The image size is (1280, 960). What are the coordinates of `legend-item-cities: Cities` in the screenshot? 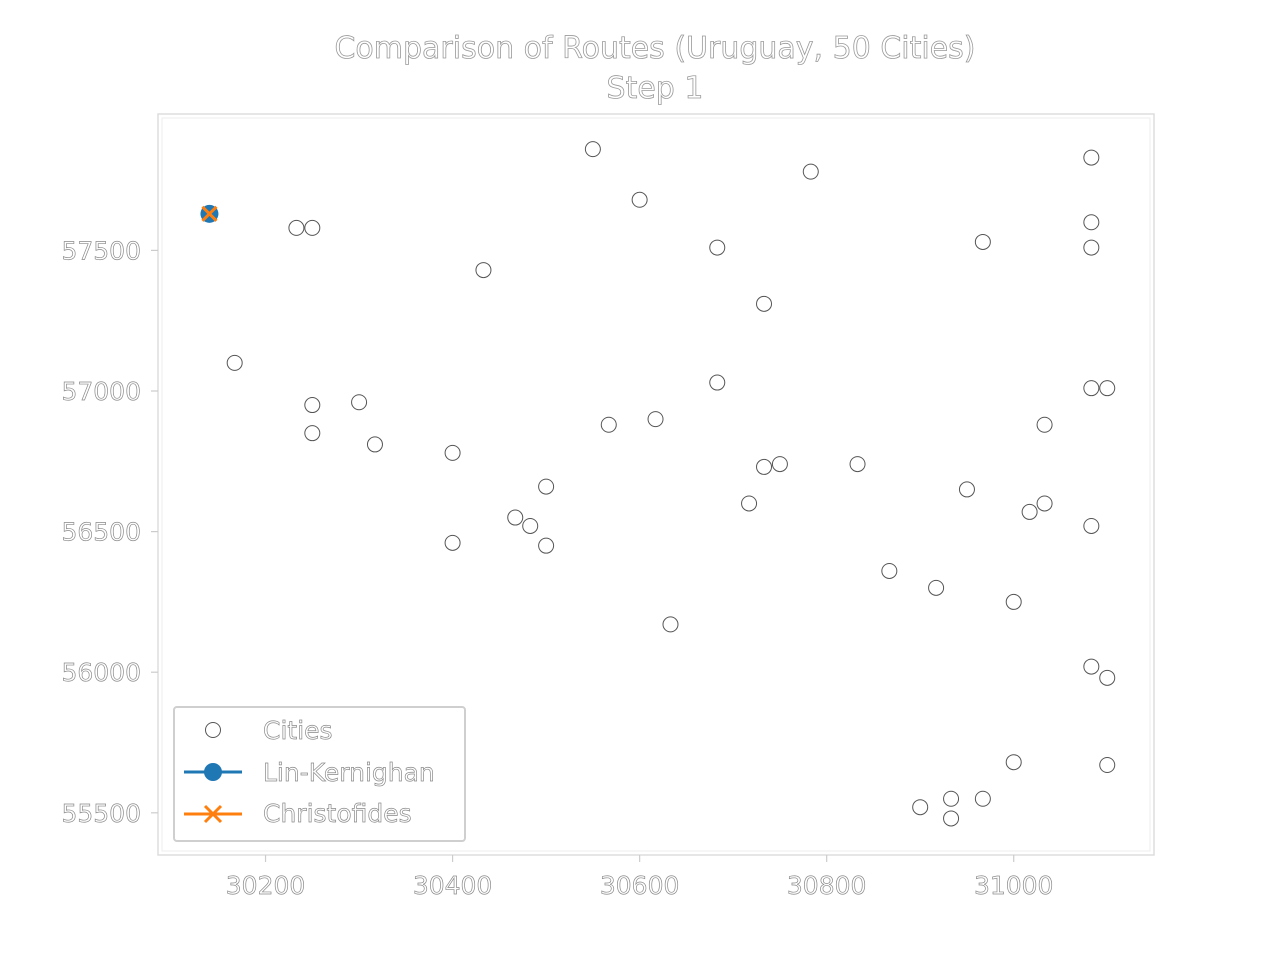 It's located at (269, 730).